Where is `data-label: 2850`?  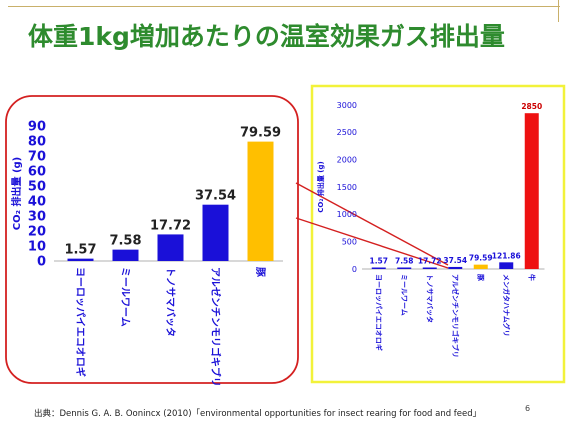 data-label: 2850 is located at coordinates (531, 106).